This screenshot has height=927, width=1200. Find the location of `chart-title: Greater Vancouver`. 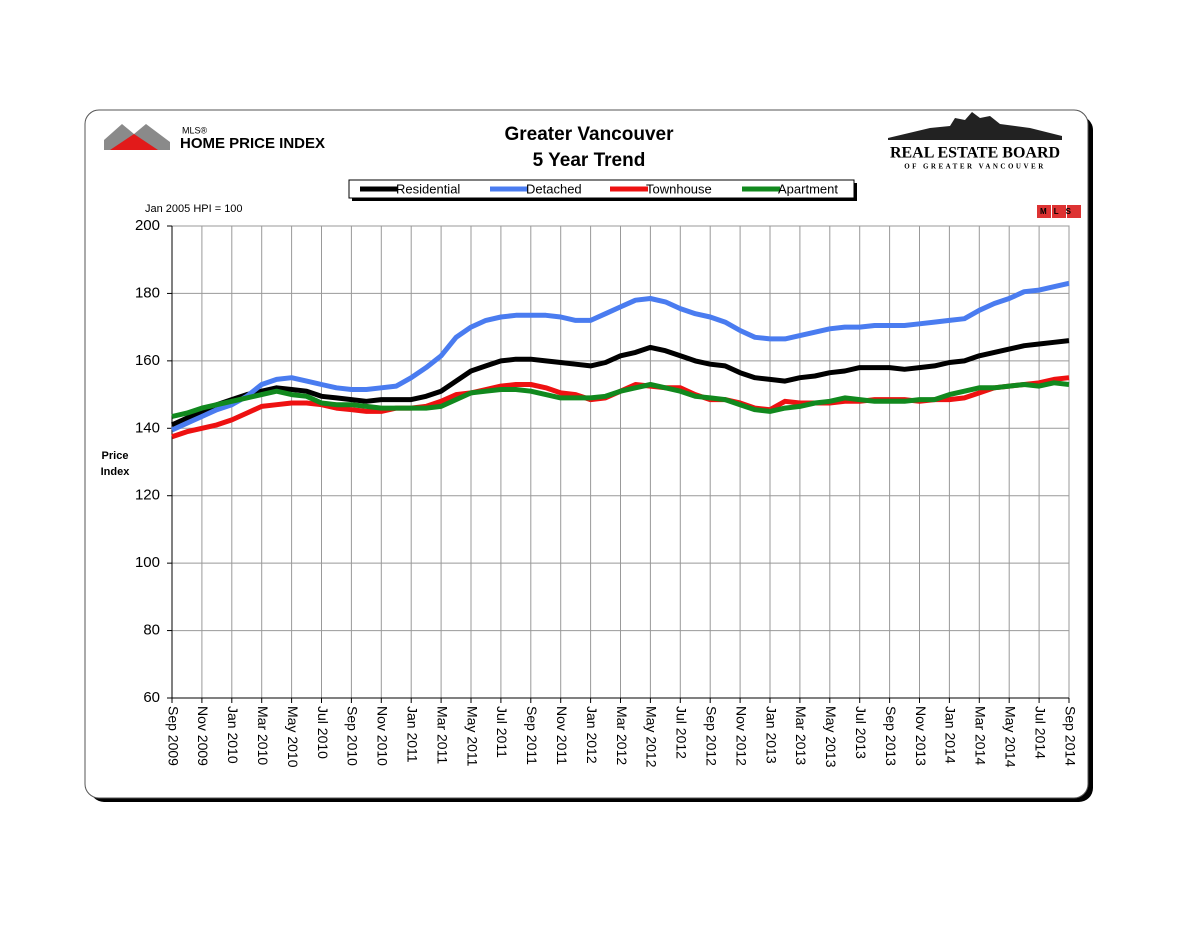

chart-title: Greater Vancouver is located at coordinates (590, 134).